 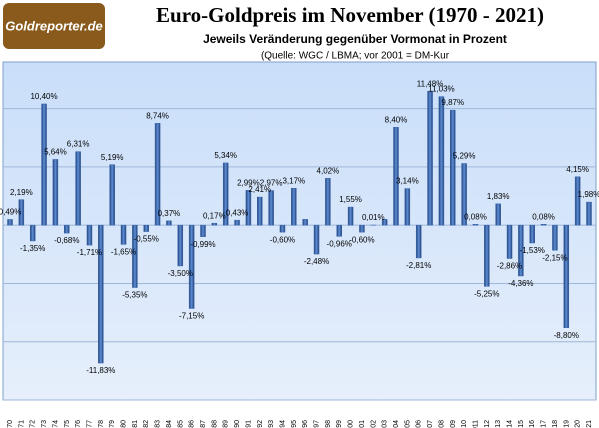 I want to click on value-label: 11,03%, so click(x=441, y=89).